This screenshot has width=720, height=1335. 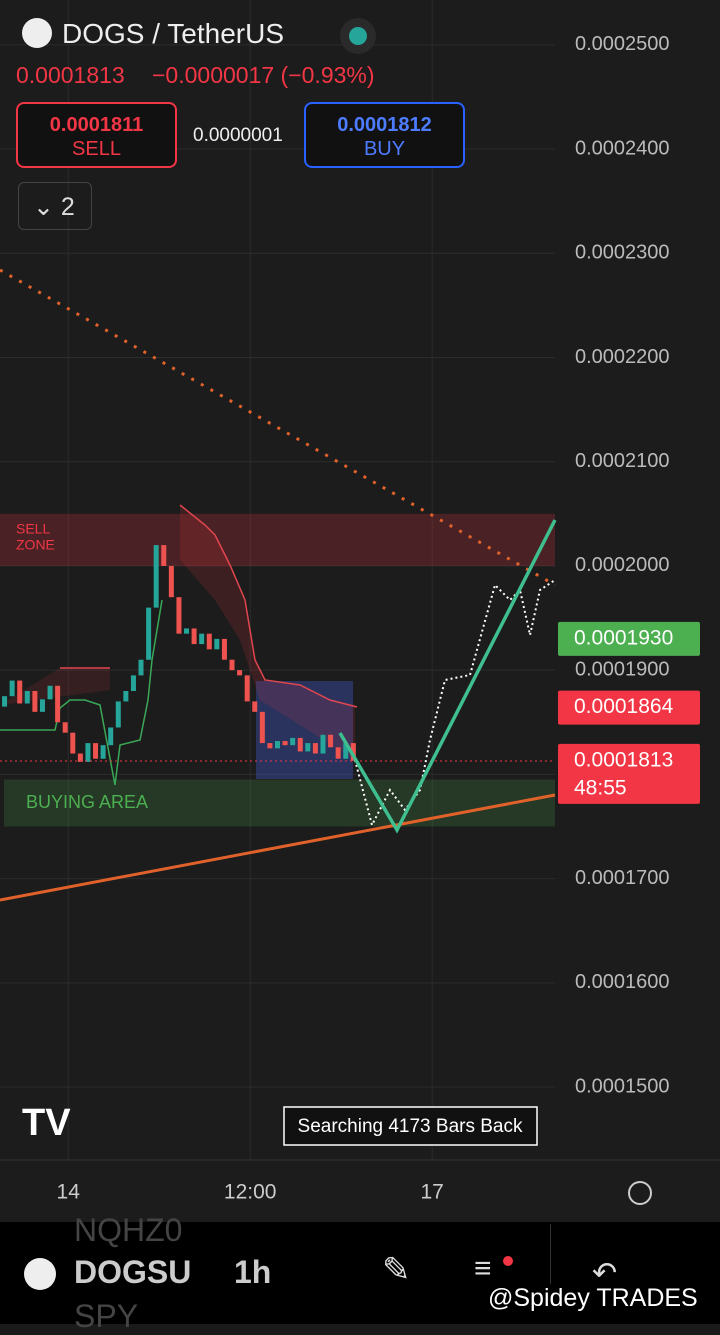 I want to click on y-tick-label: 0.0002200, so click(x=622, y=357).